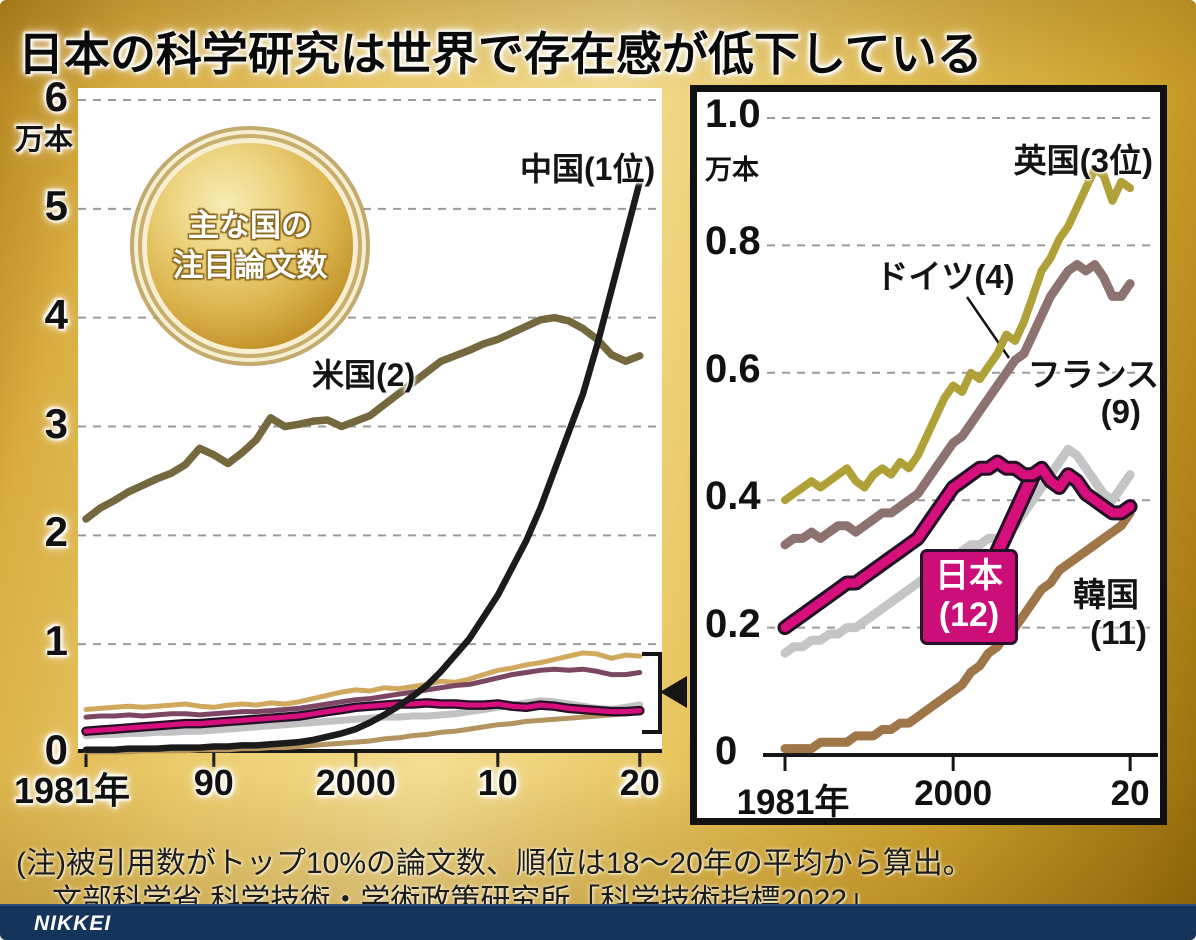 Image resolution: width=1196 pixels, height=940 pixels. I want to click on china-series-label: 中国(1位), so click(588, 169).